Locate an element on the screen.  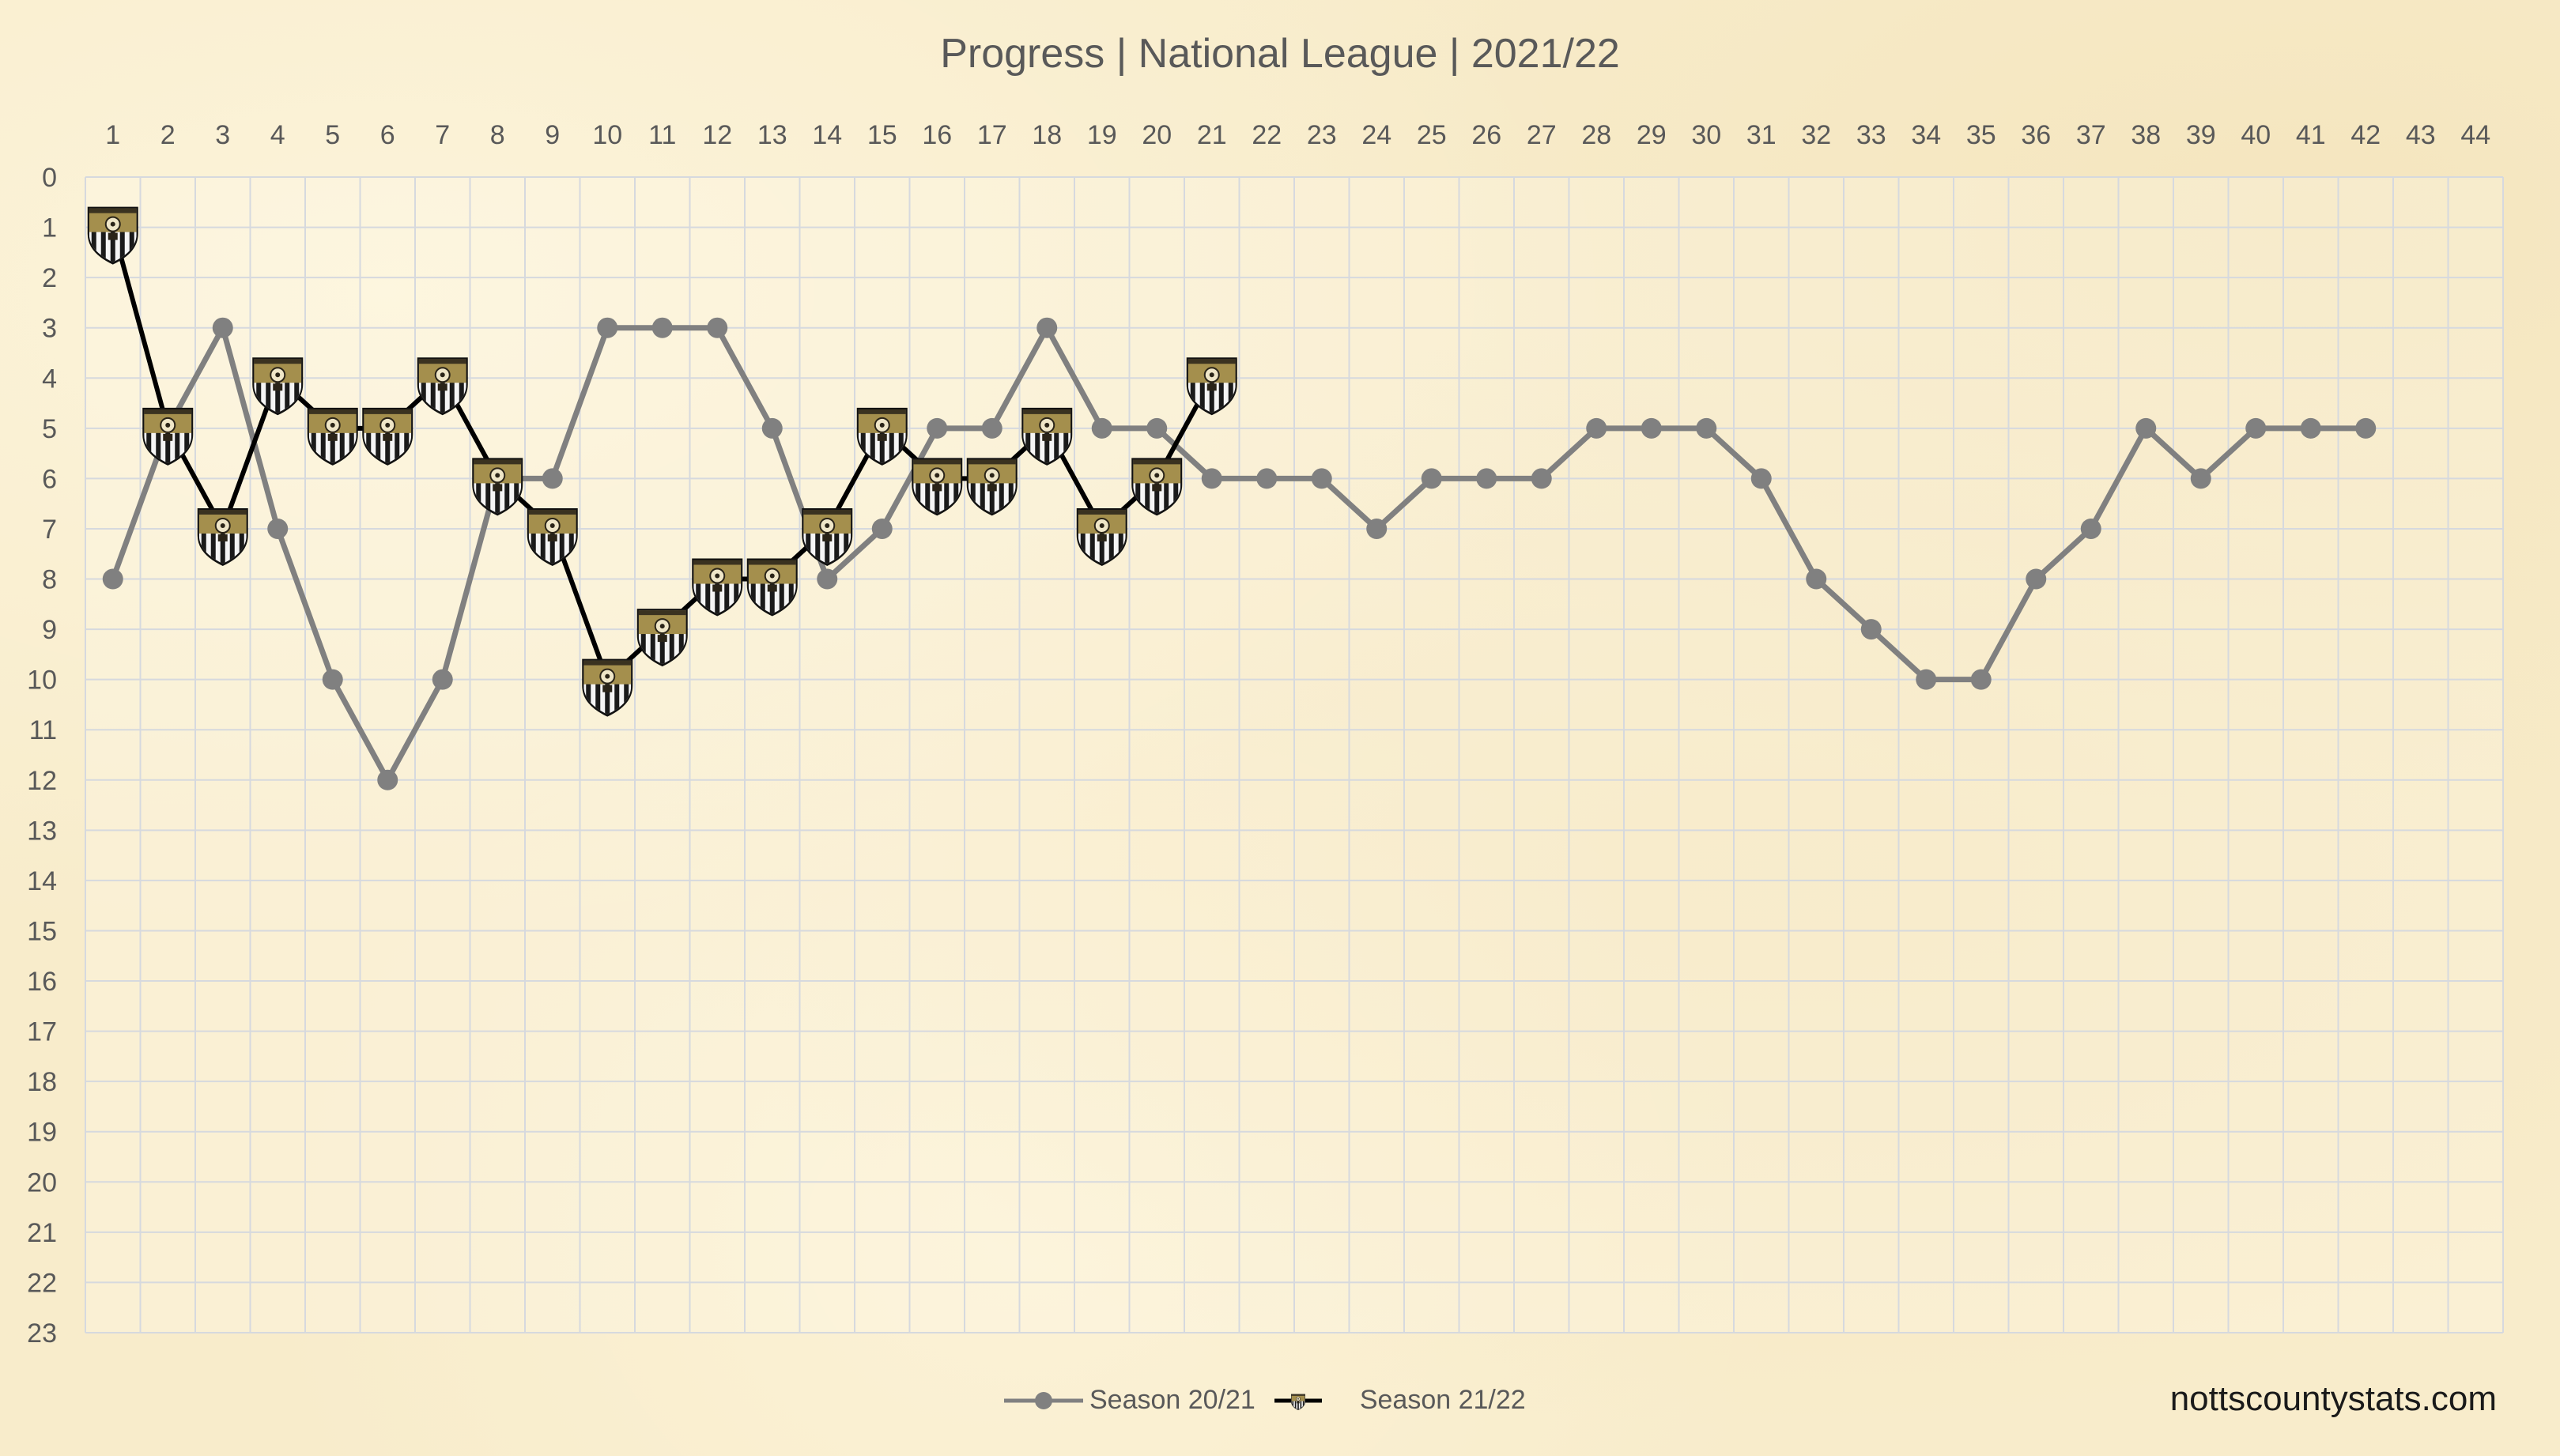
x-tick-label: 30 is located at coordinates (1706, 135).